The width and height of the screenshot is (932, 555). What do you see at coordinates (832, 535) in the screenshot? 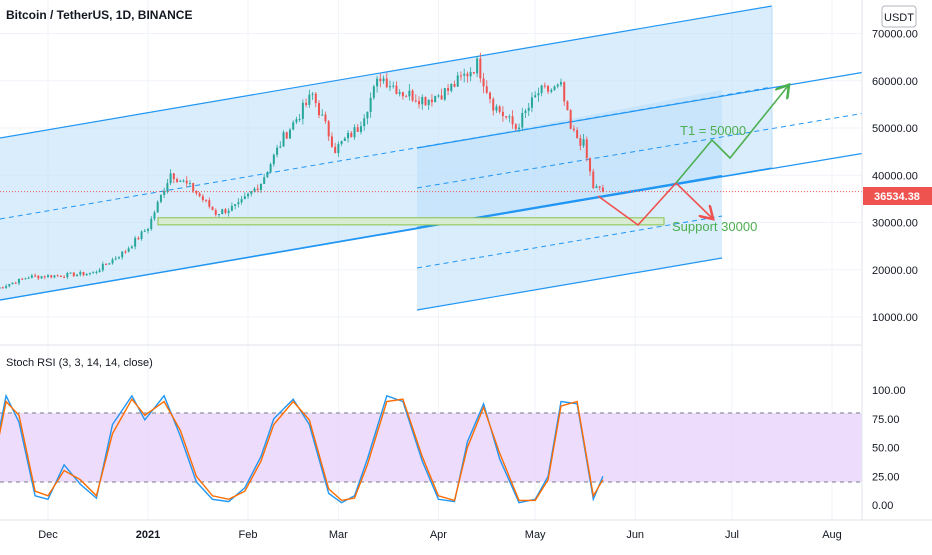
I see `time-axis-tick-label: Aug` at bounding box center [832, 535].